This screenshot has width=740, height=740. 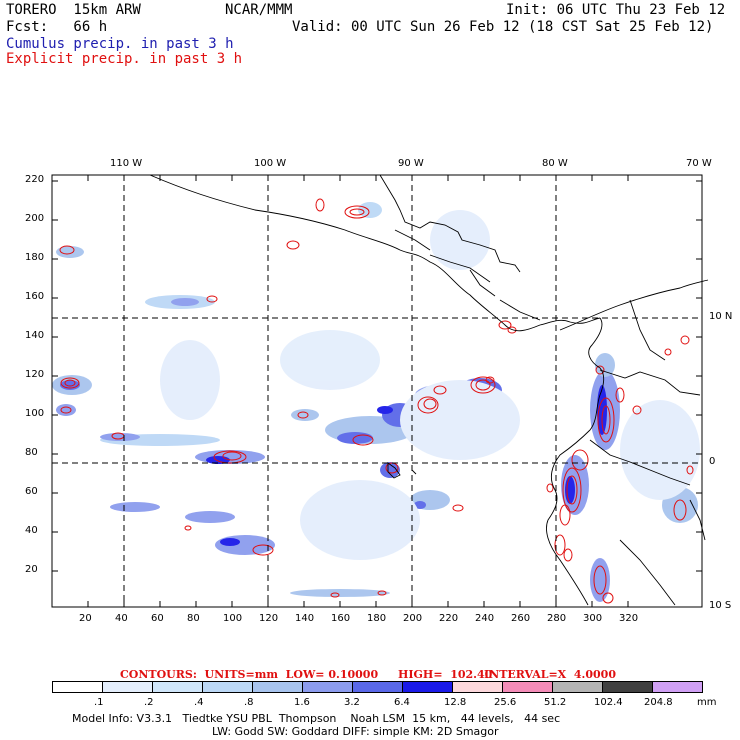 What do you see at coordinates (124, 59) in the screenshot?
I see `explicit-precip-title: Explicit precip. in past 3 h` at bounding box center [124, 59].